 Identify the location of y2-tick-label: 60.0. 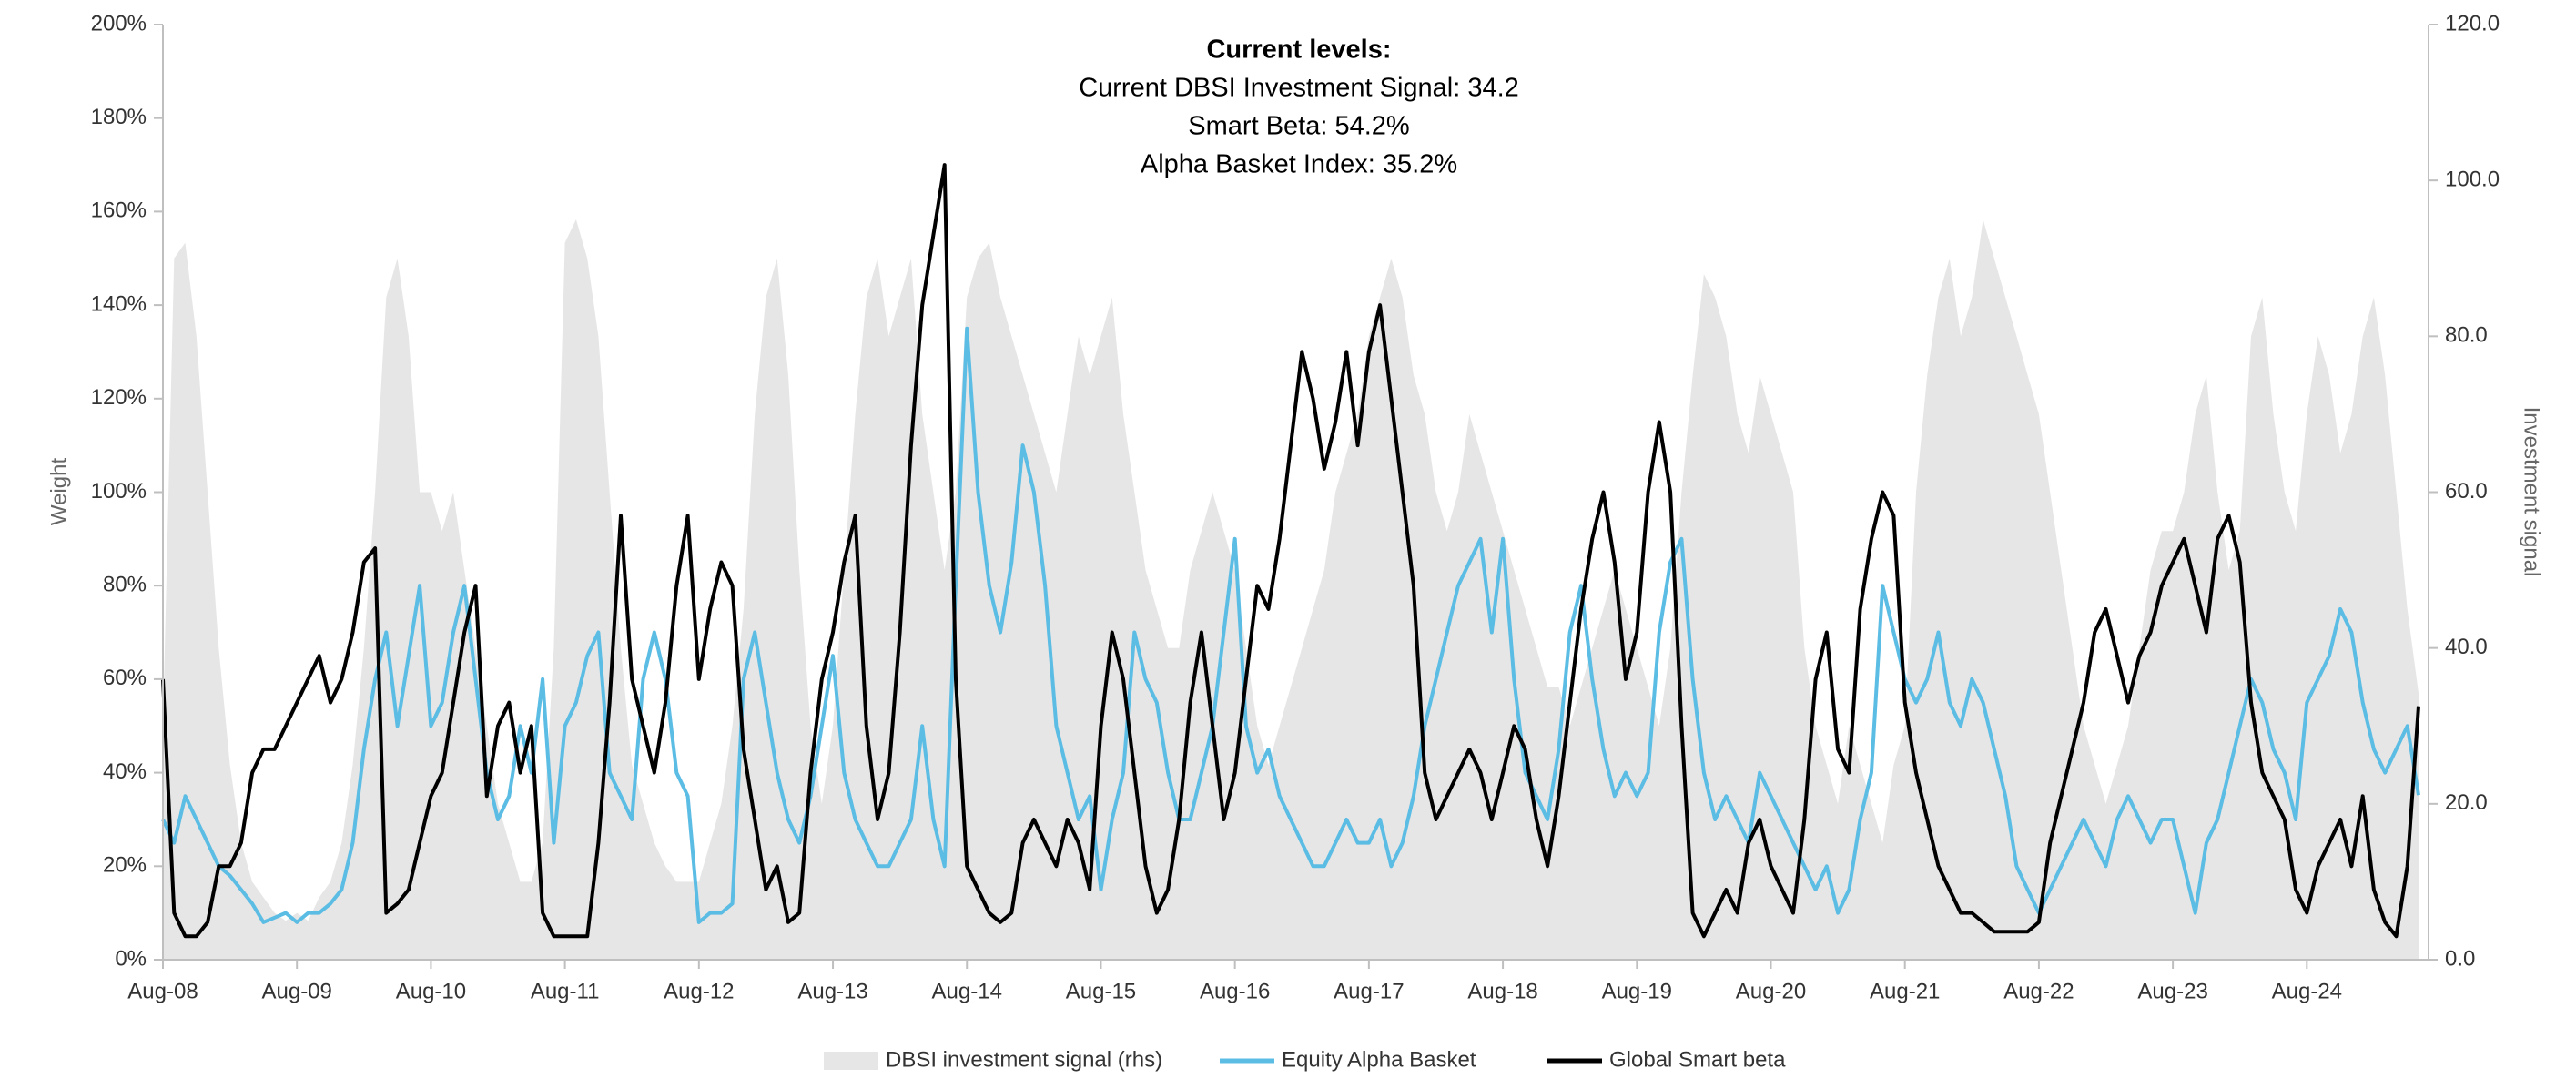
(2466, 492).